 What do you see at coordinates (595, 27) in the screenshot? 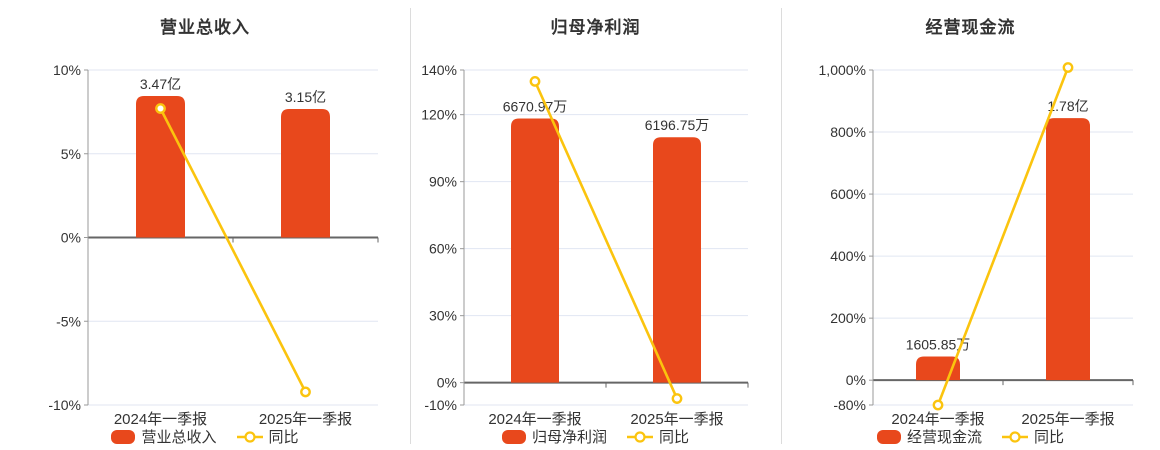
I see `chart-title-net-profit: 归母净利润` at bounding box center [595, 27].